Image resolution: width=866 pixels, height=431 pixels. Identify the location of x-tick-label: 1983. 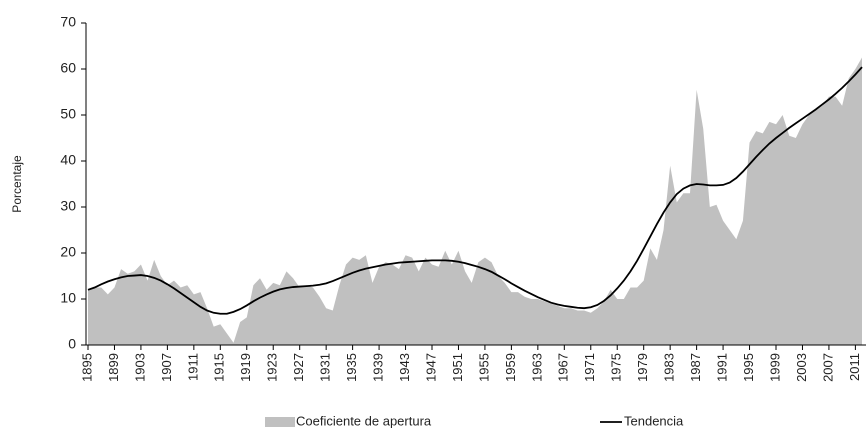
(669, 367).